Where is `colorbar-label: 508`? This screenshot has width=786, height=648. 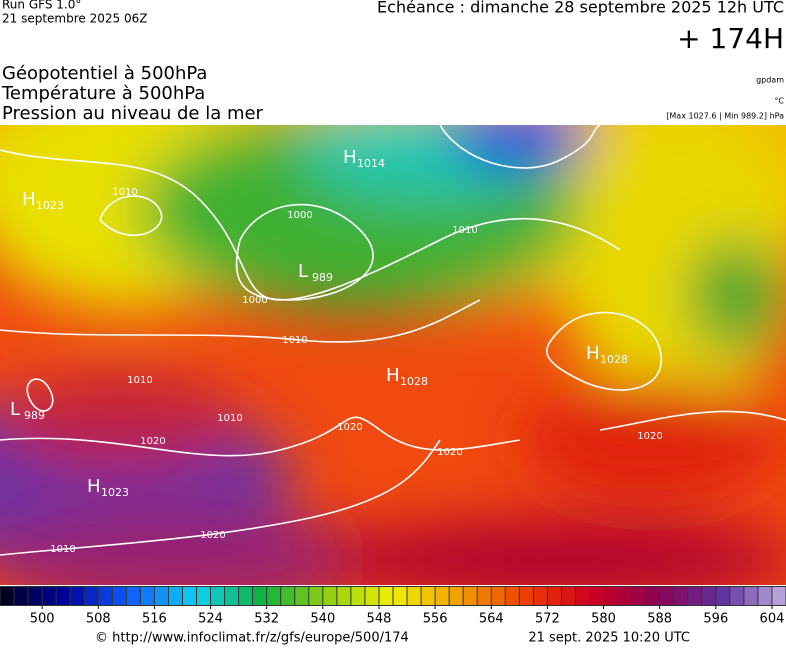 colorbar-label: 508 is located at coordinates (98, 619).